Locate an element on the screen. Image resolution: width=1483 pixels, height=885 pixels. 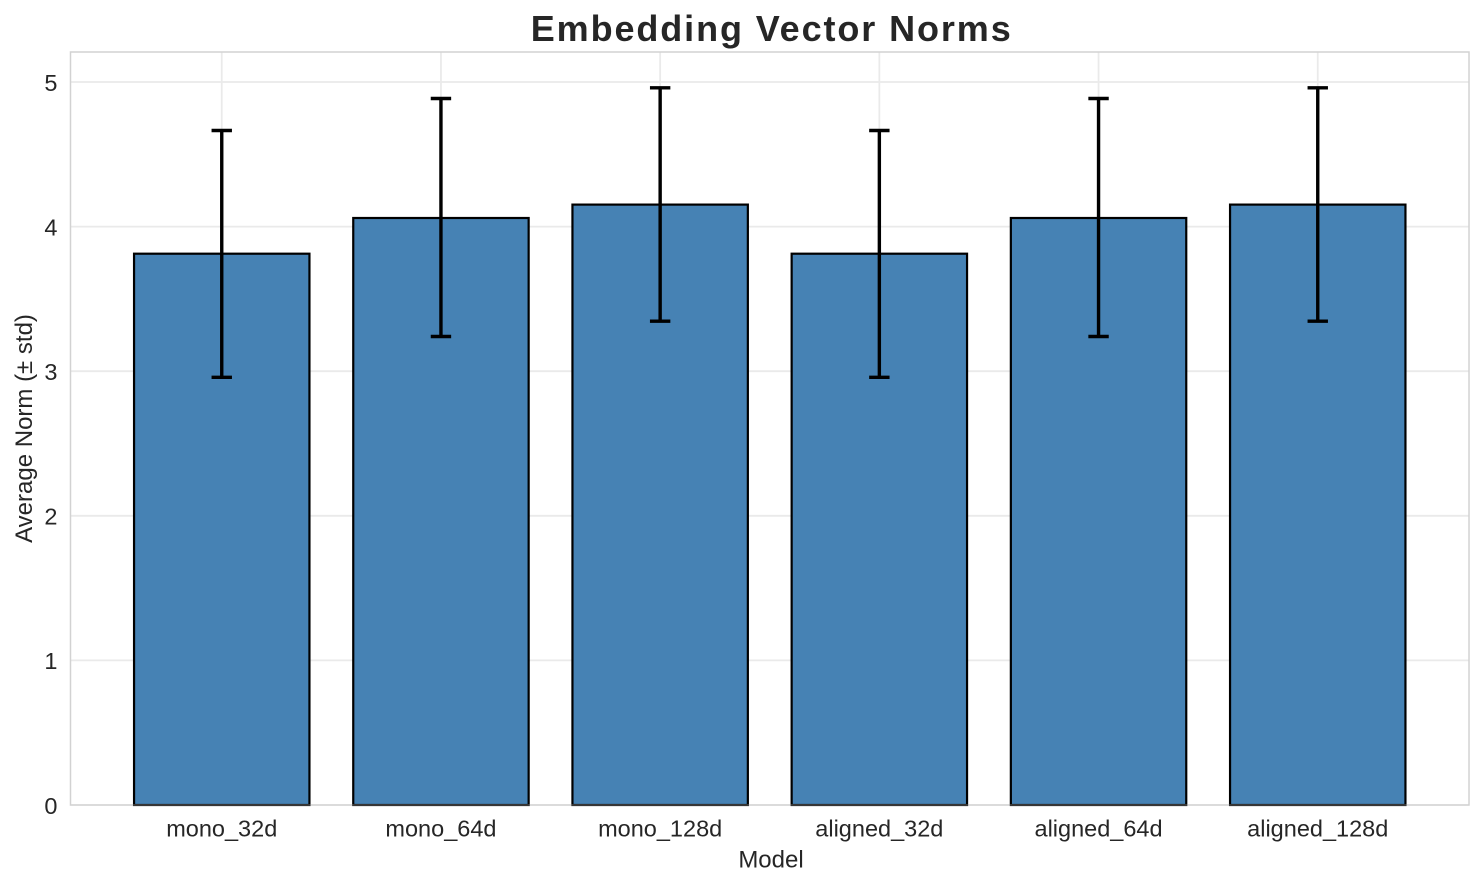
svg-text: 5 is located at coordinates (50, 83).